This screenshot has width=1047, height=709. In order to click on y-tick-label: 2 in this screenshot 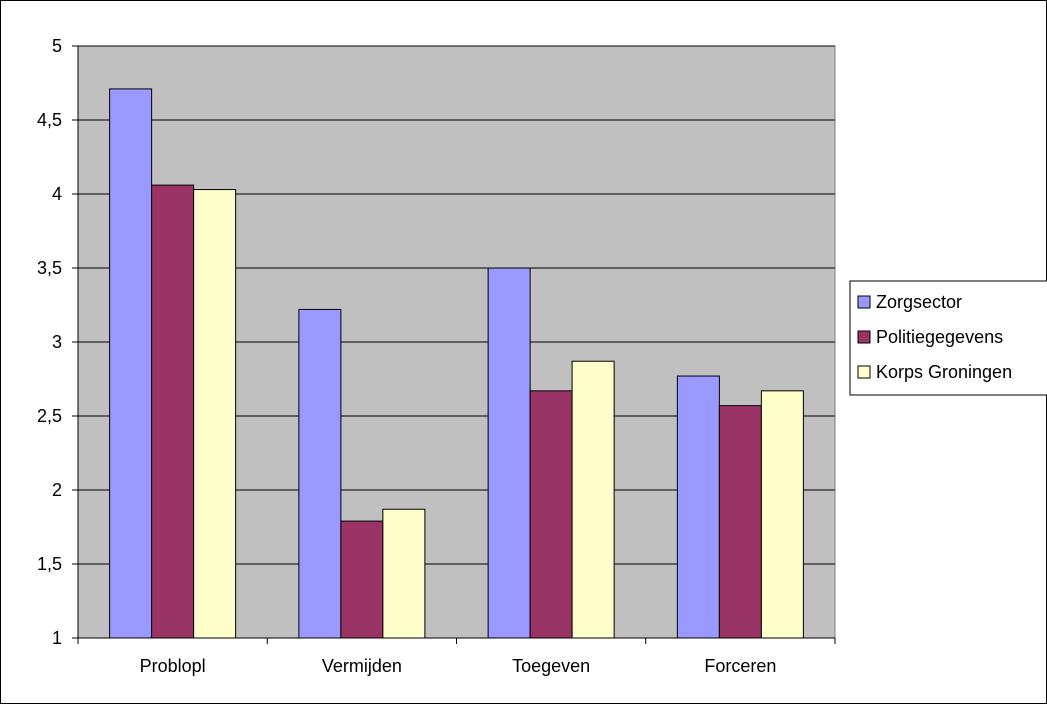, I will do `click(57, 490)`.